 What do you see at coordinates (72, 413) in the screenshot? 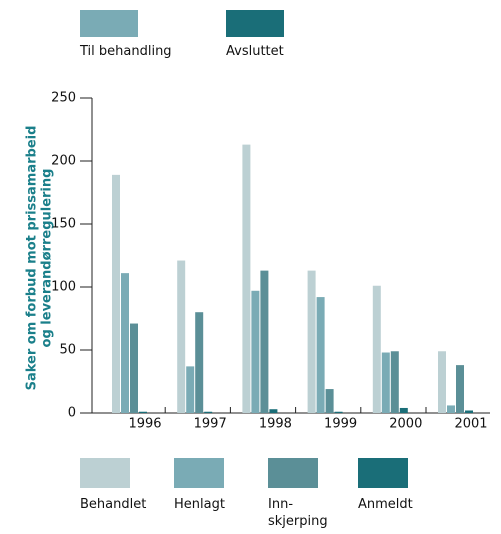
I see `y-tick-label: 0` at bounding box center [72, 413].